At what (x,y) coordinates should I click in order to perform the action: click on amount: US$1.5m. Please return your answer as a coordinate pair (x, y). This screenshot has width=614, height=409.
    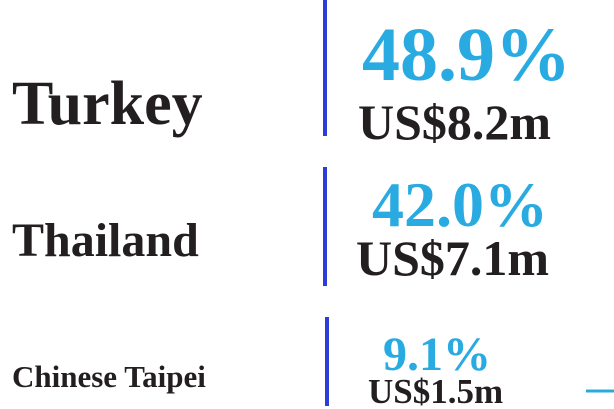
    Looking at the image, I should click on (435, 390).